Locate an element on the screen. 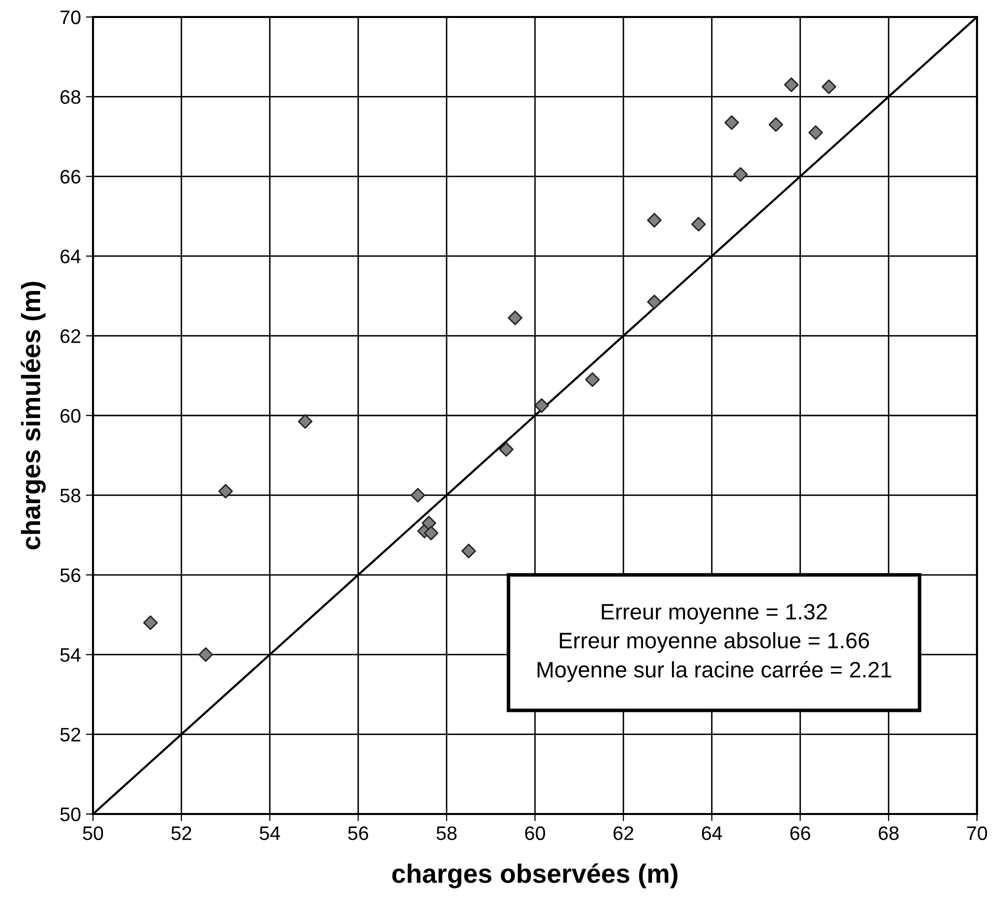 The width and height of the screenshot is (993, 902). y-tick-label: 56 is located at coordinates (70, 575).